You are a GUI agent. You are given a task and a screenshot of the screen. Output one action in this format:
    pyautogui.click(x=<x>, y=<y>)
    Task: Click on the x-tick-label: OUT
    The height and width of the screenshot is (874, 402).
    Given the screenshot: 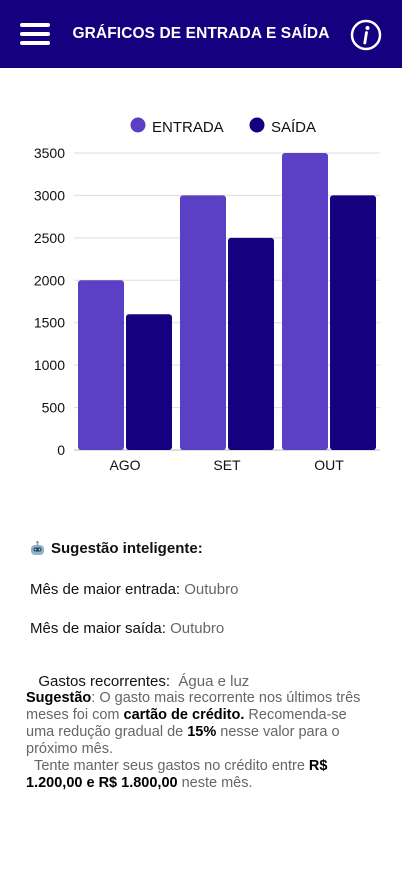 What is the action you would take?
    pyautogui.click(x=329, y=465)
    